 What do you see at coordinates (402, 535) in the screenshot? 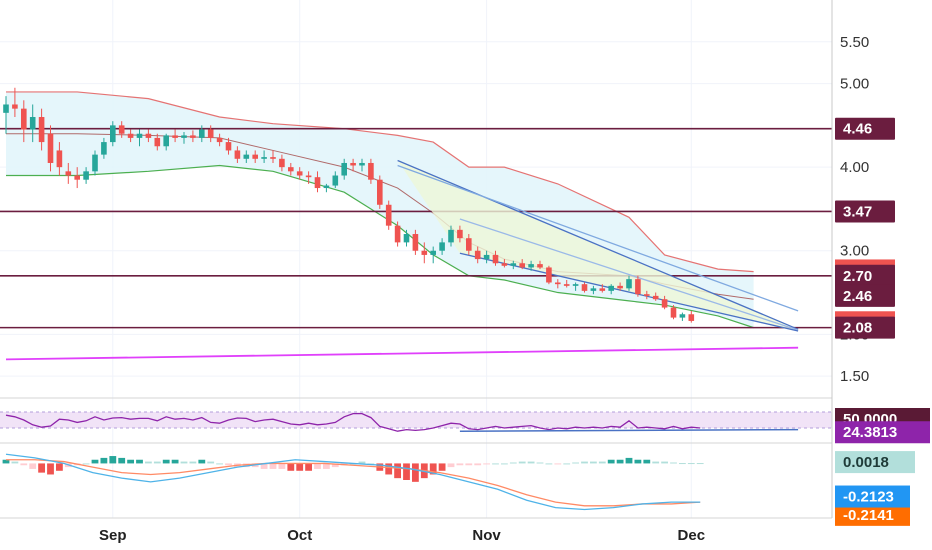
I see `time-axis: Sep Oct Nov Dec` at bounding box center [402, 535].